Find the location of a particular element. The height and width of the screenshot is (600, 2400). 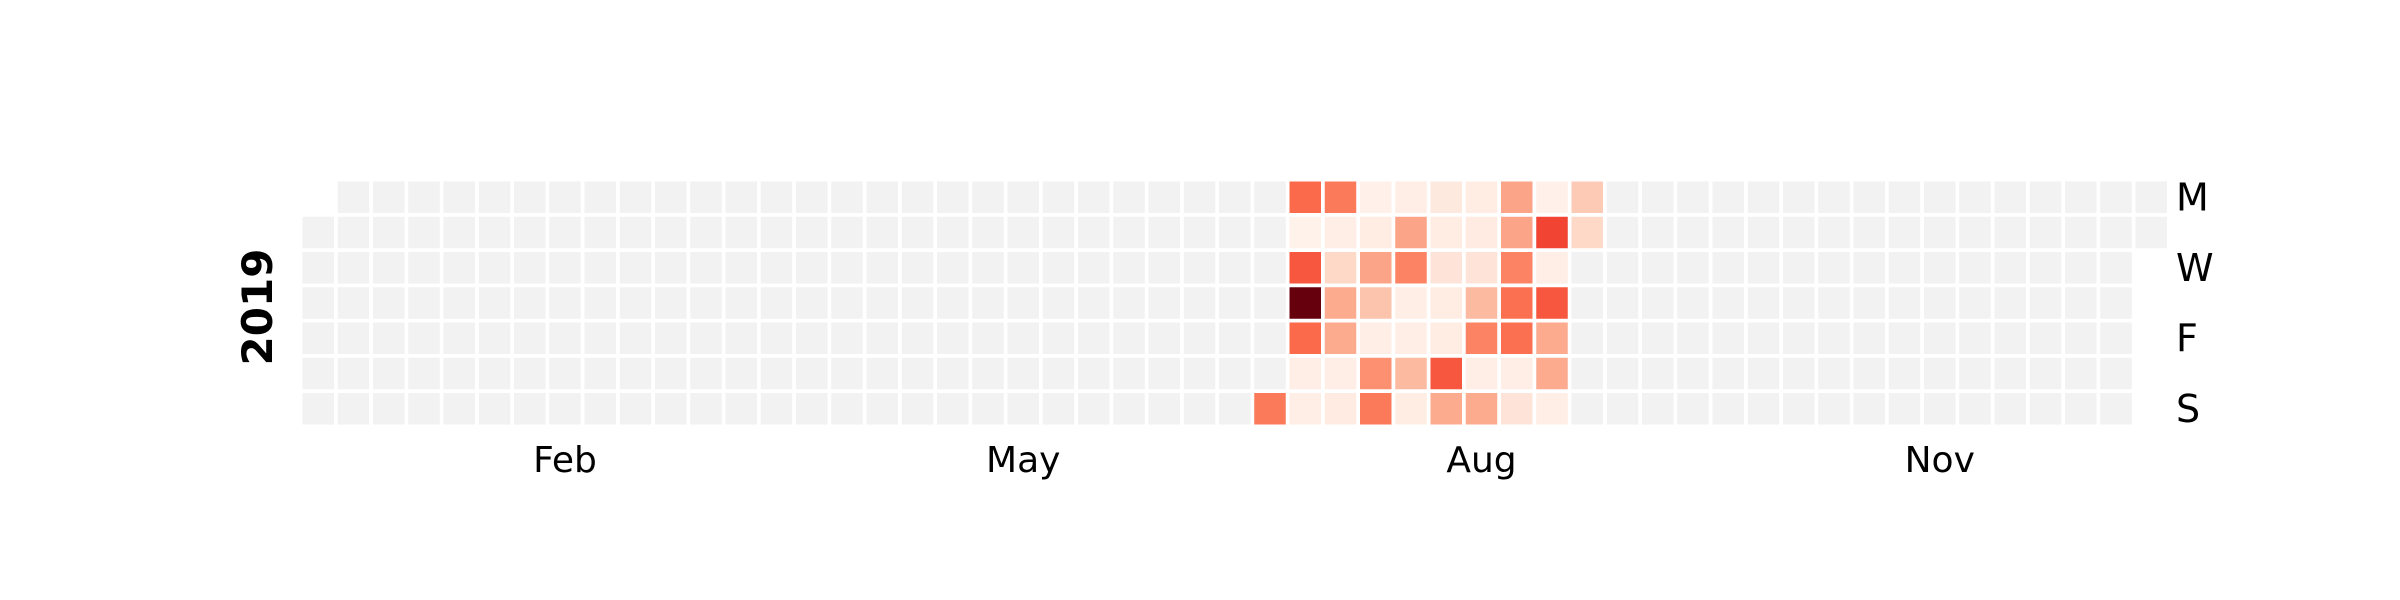

month-label: Nov is located at coordinates (1940, 460).